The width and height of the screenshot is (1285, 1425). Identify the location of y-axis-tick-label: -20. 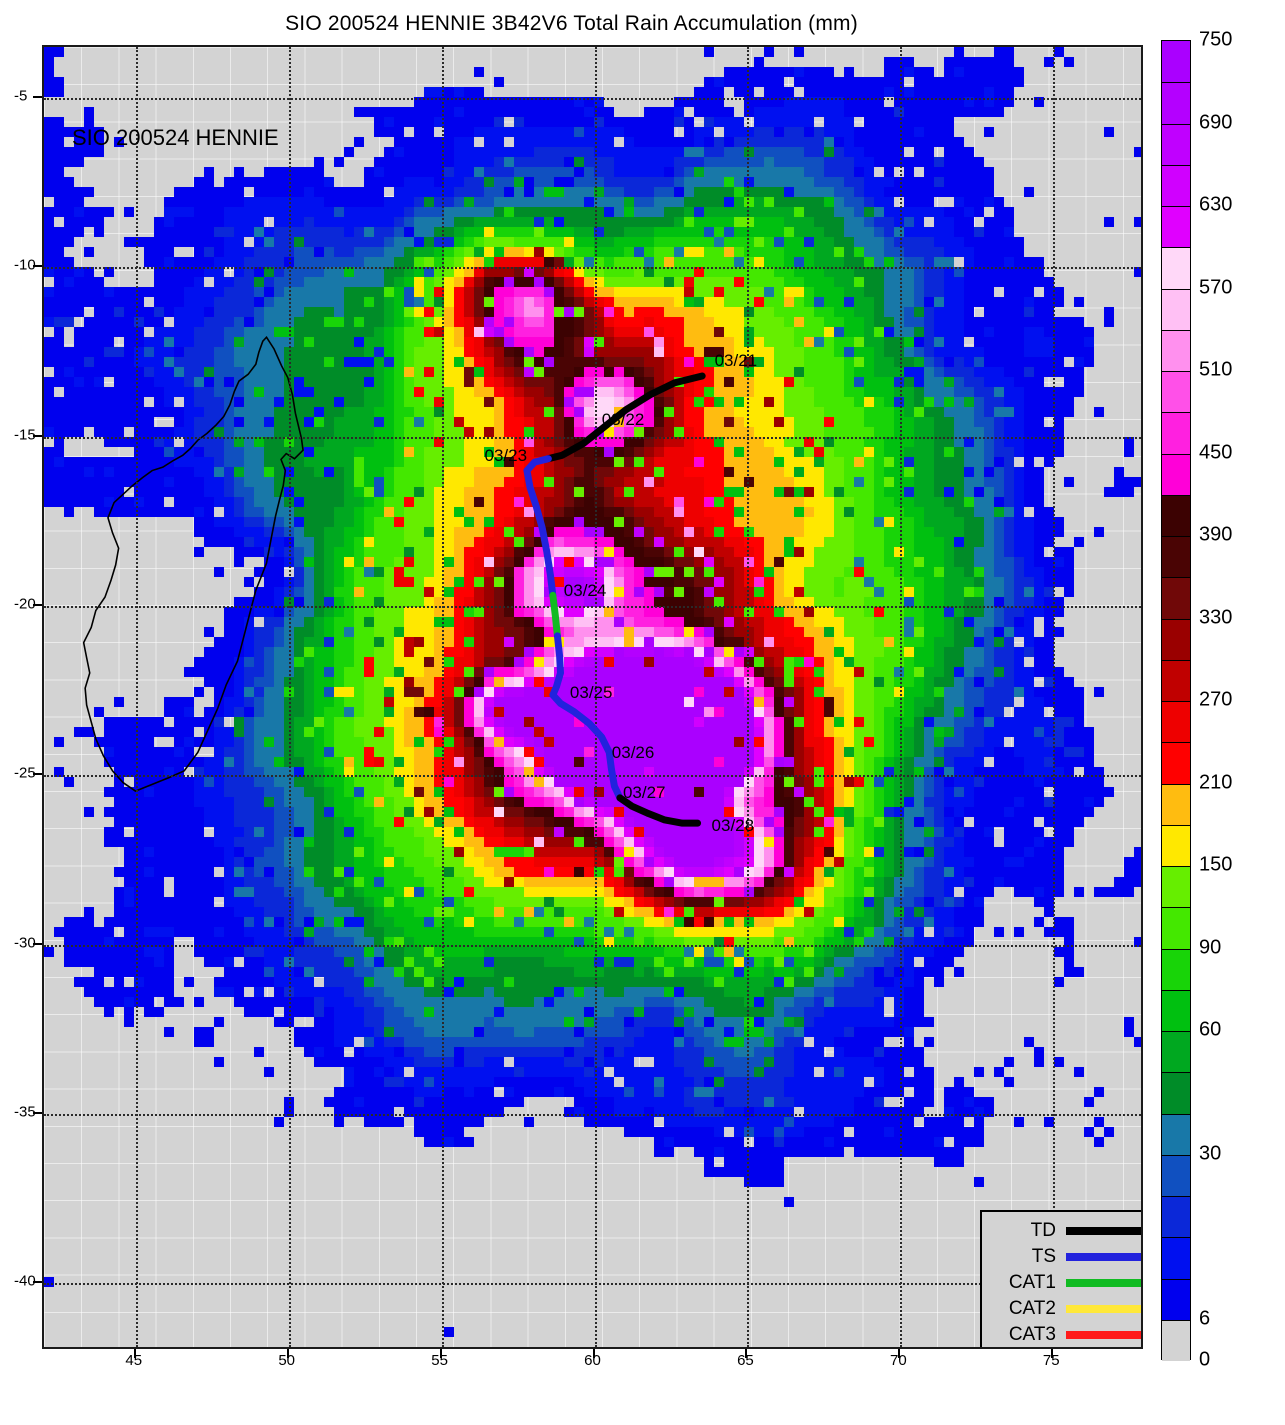
(25, 604).